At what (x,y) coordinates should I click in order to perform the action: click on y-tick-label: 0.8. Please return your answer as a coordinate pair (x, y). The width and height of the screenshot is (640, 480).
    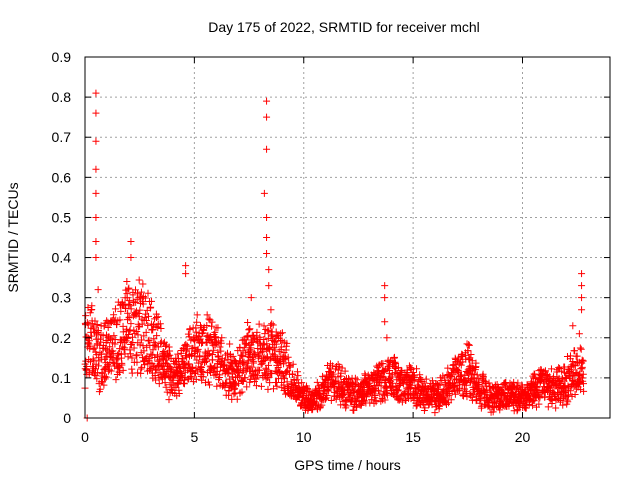
    Looking at the image, I should click on (62, 97).